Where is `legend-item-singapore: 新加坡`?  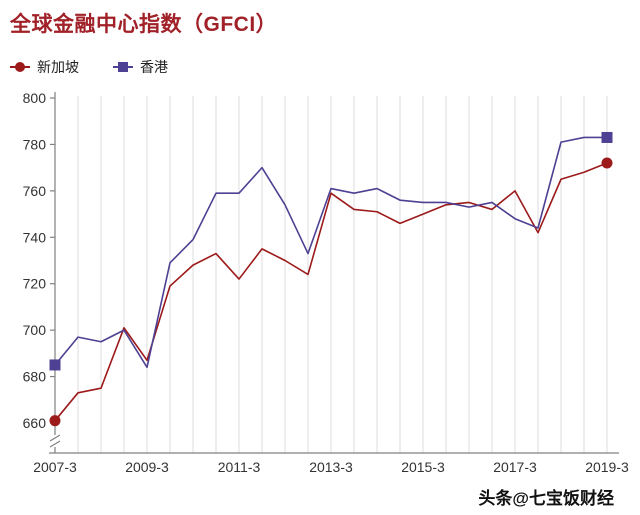 legend-item-singapore: 新加坡 is located at coordinates (44, 67).